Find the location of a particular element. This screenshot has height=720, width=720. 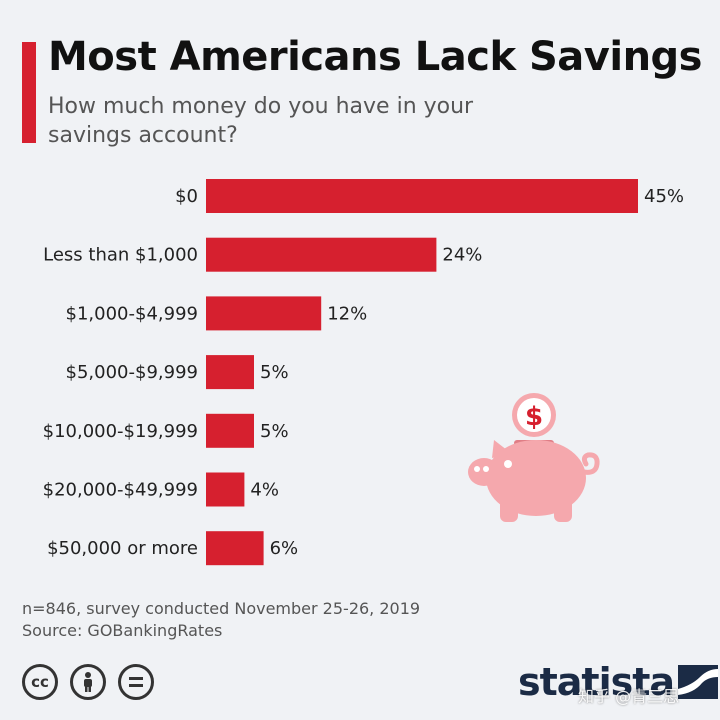

attribution-person-icon is located at coordinates (88, 682).